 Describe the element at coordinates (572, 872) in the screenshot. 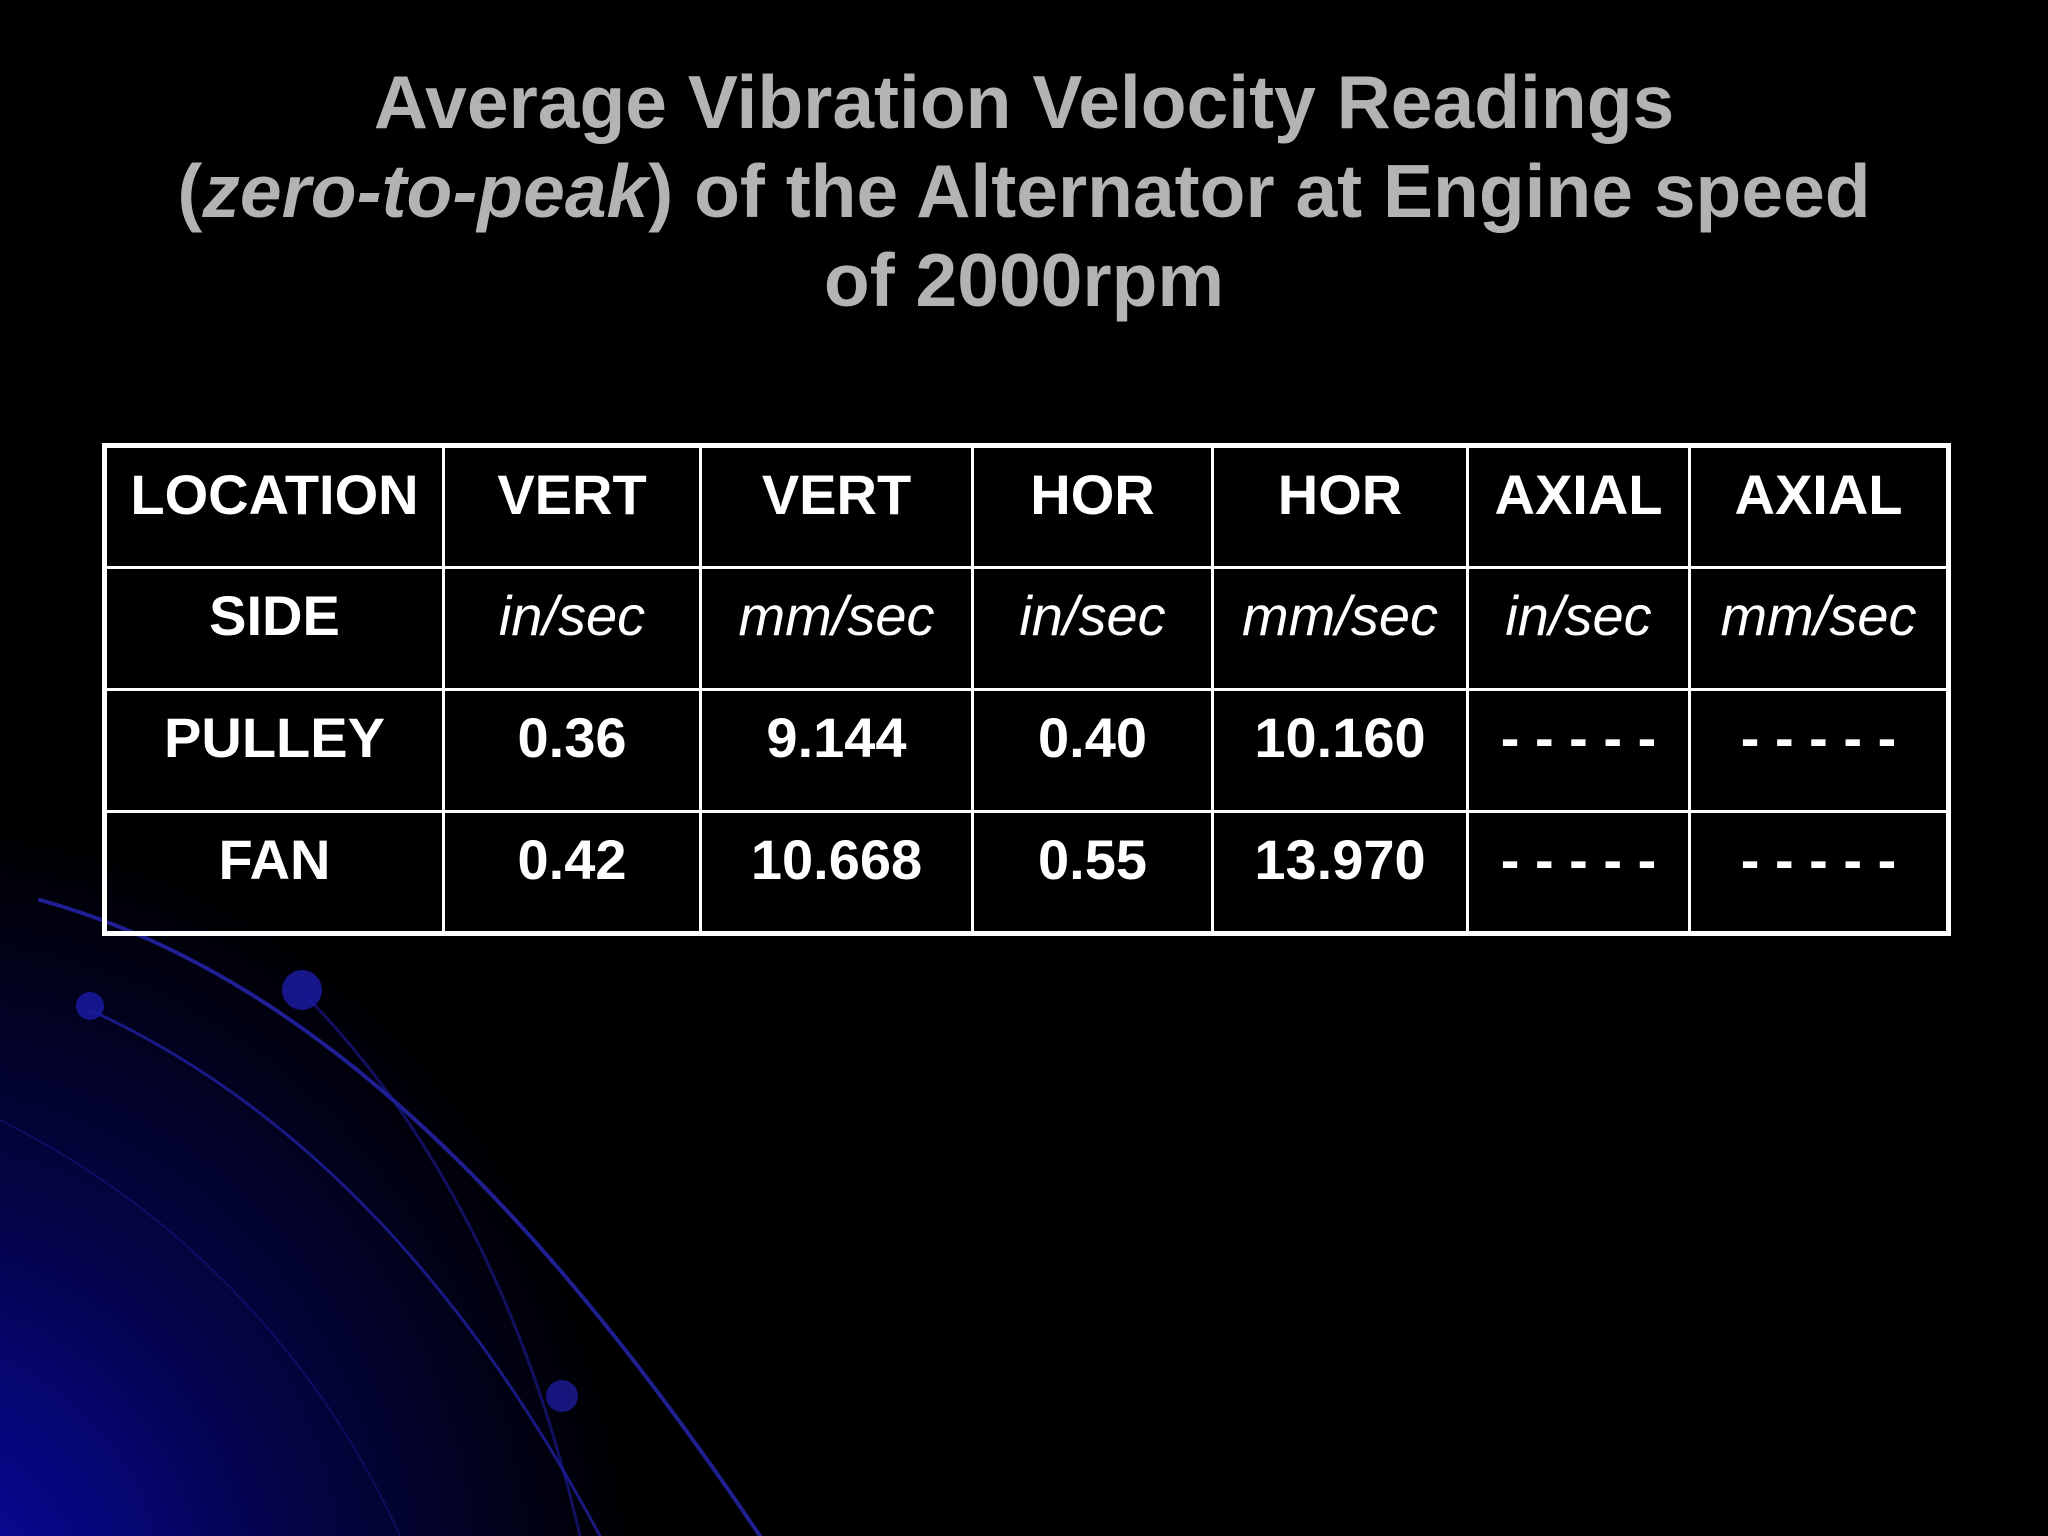

I see `table-cell: 0.42` at that location.